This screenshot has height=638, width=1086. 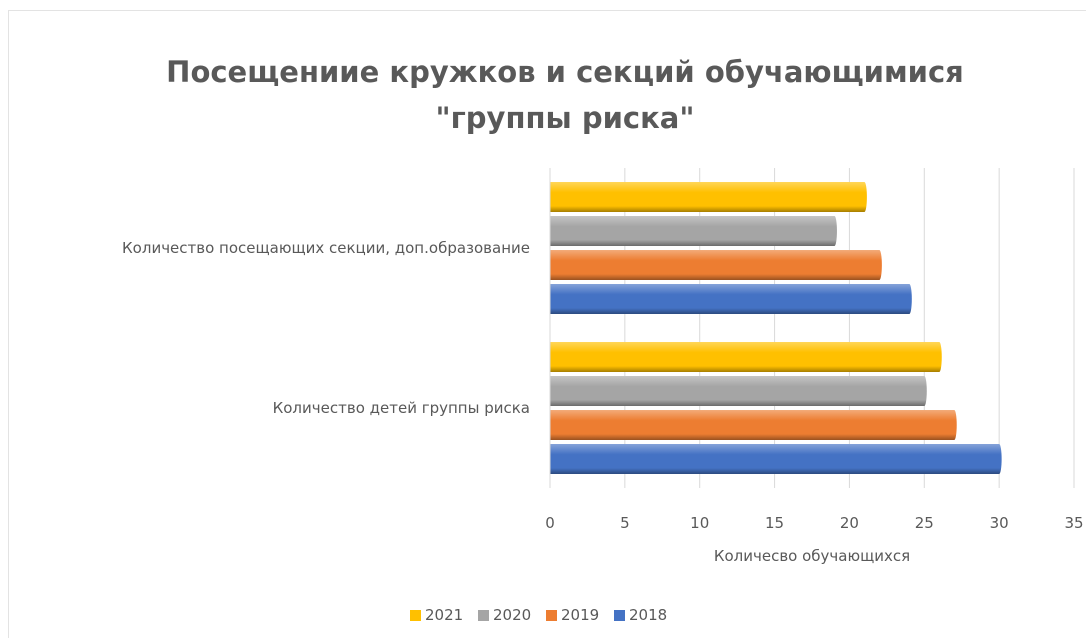 What do you see at coordinates (483, 615) in the screenshot?
I see `legend-swatch-2020` at bounding box center [483, 615].